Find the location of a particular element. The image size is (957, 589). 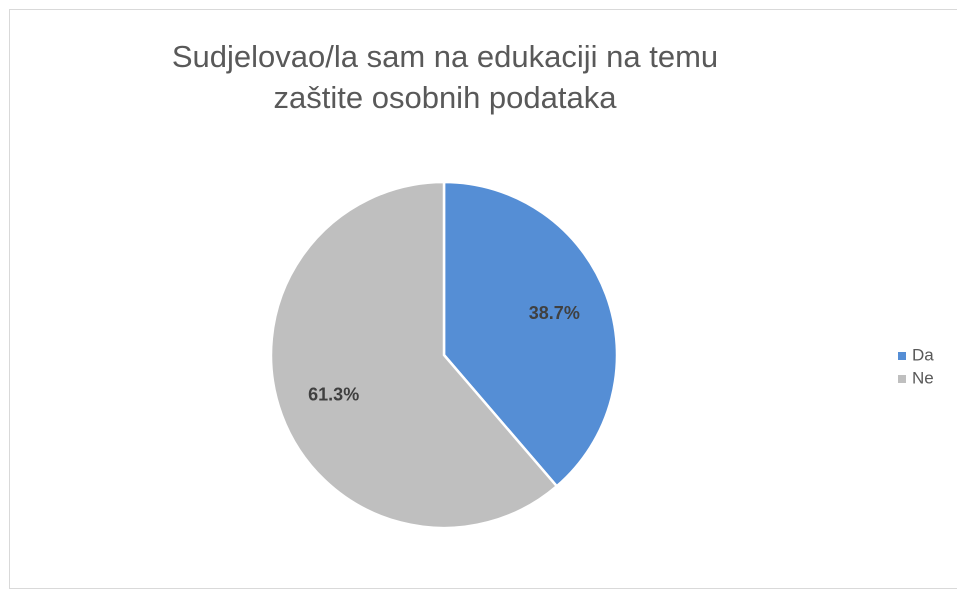

legend-label: Ne is located at coordinates (923, 377).